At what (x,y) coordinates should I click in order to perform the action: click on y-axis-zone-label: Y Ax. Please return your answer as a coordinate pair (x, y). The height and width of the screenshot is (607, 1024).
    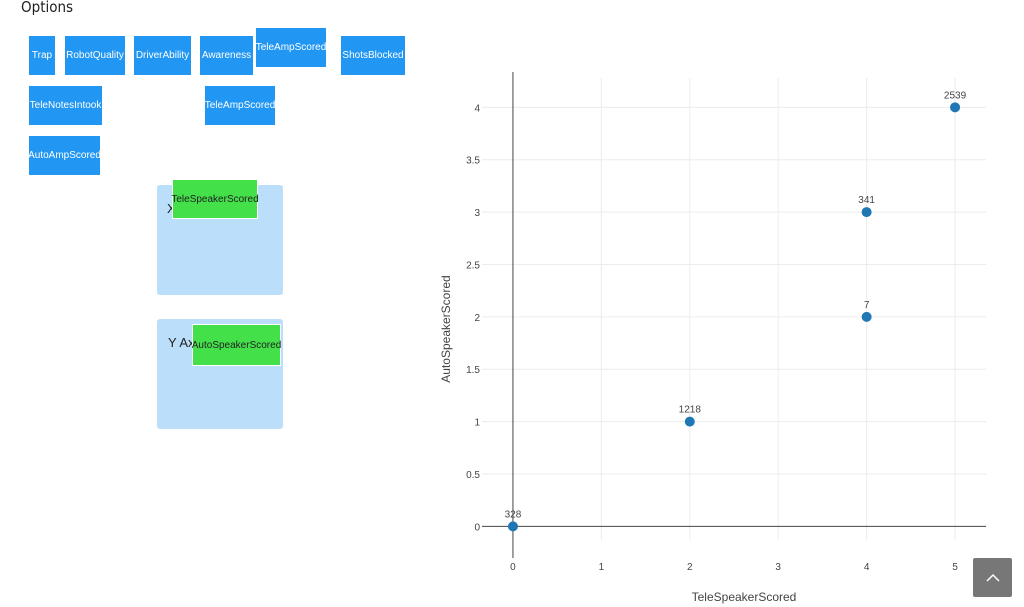
    Looking at the image, I should click on (181, 342).